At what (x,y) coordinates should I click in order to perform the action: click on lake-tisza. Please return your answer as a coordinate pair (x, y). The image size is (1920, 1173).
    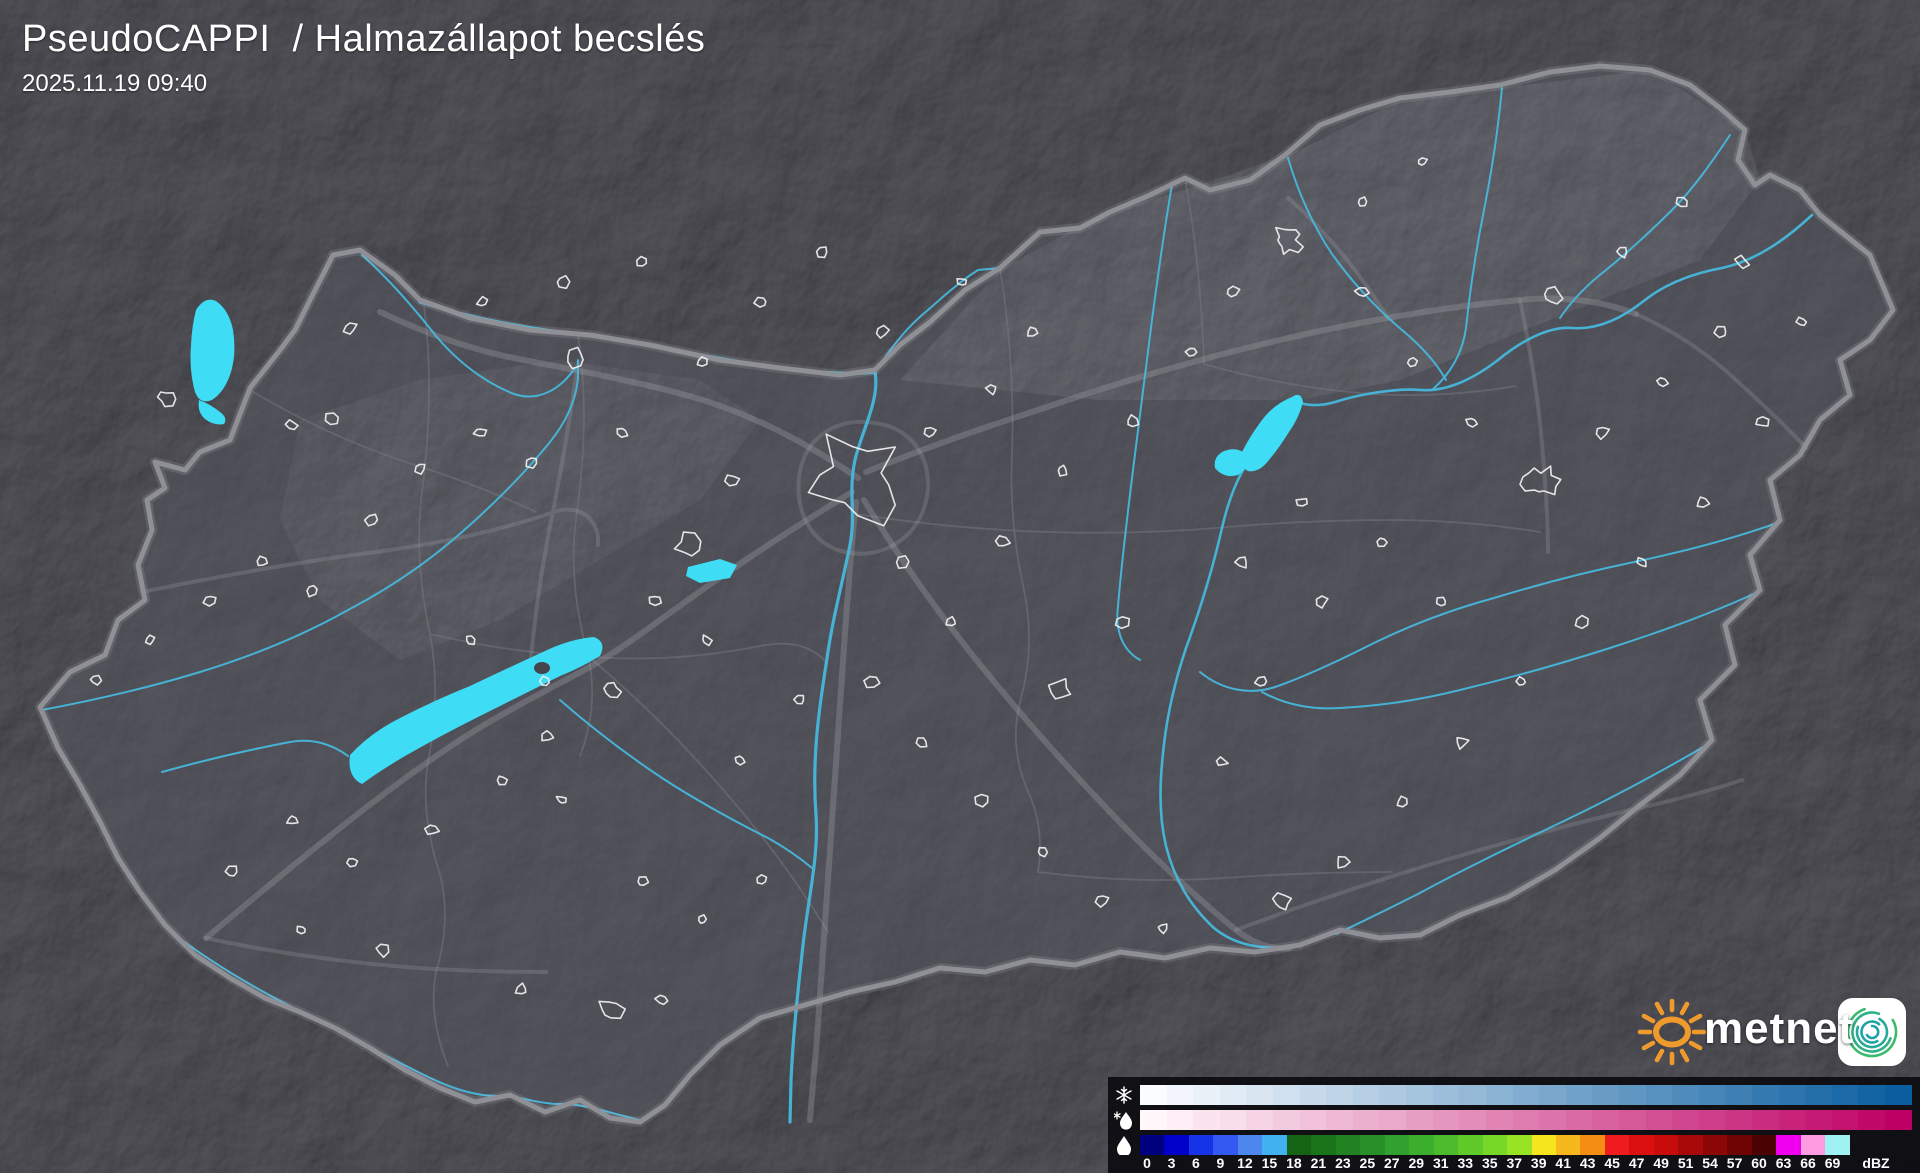
    Looking at the image, I should click on (1271, 433).